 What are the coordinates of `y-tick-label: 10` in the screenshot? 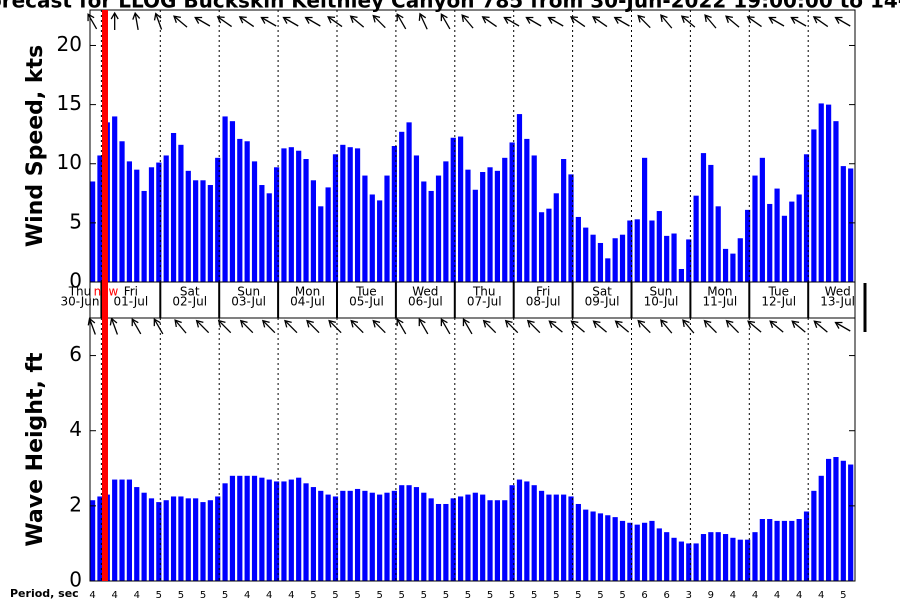 It's located at (69, 162).